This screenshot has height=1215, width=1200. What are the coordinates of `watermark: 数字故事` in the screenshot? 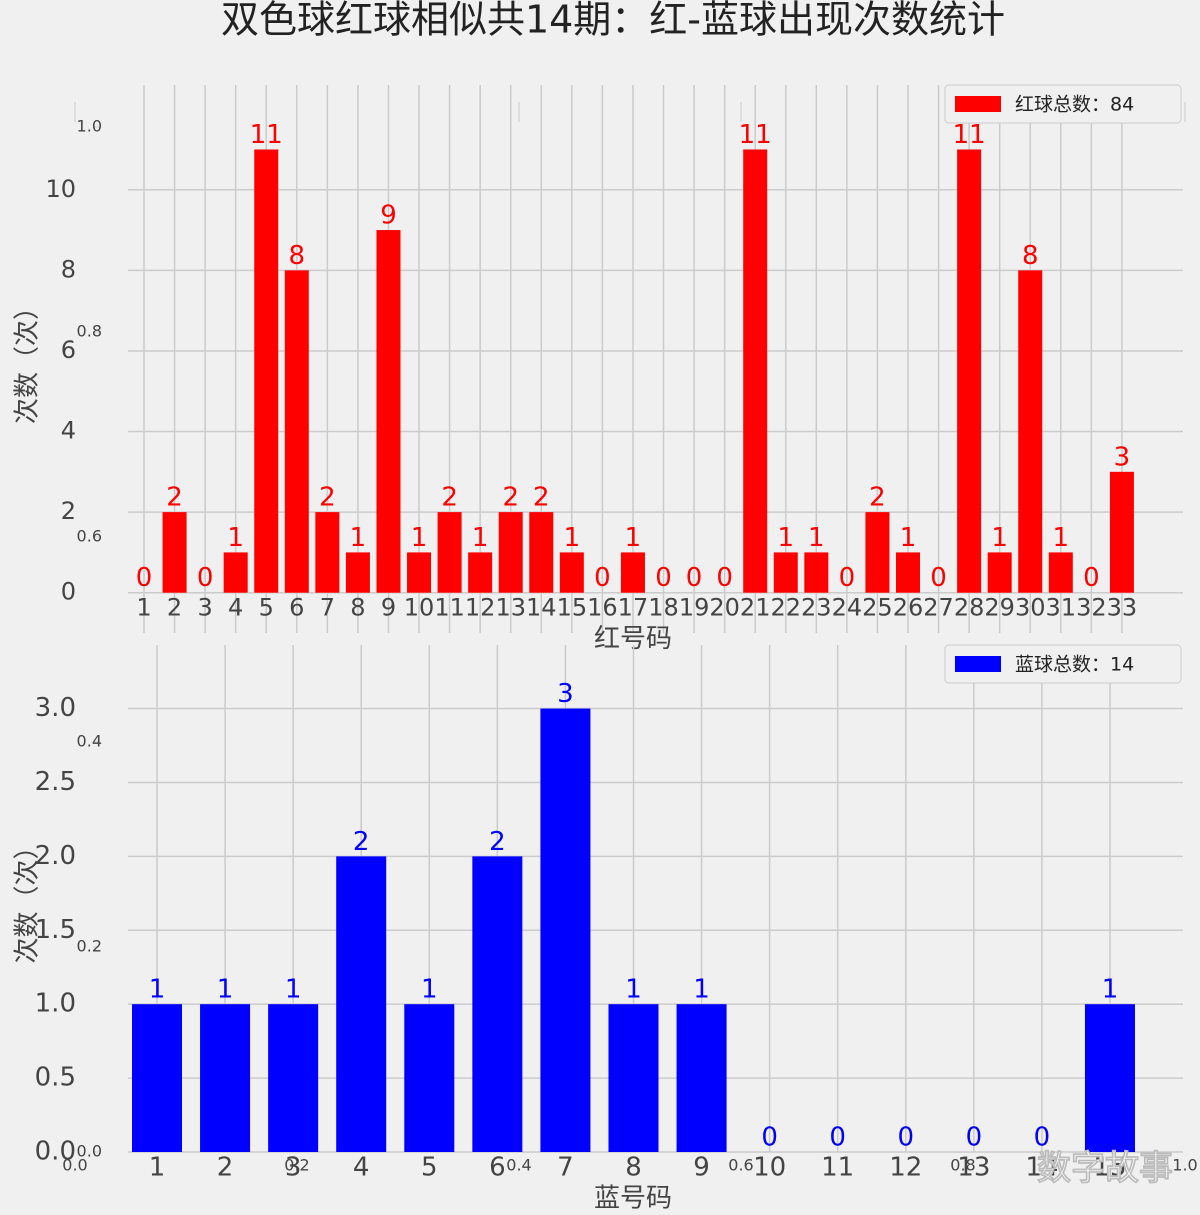 It's located at (1105, 1169).